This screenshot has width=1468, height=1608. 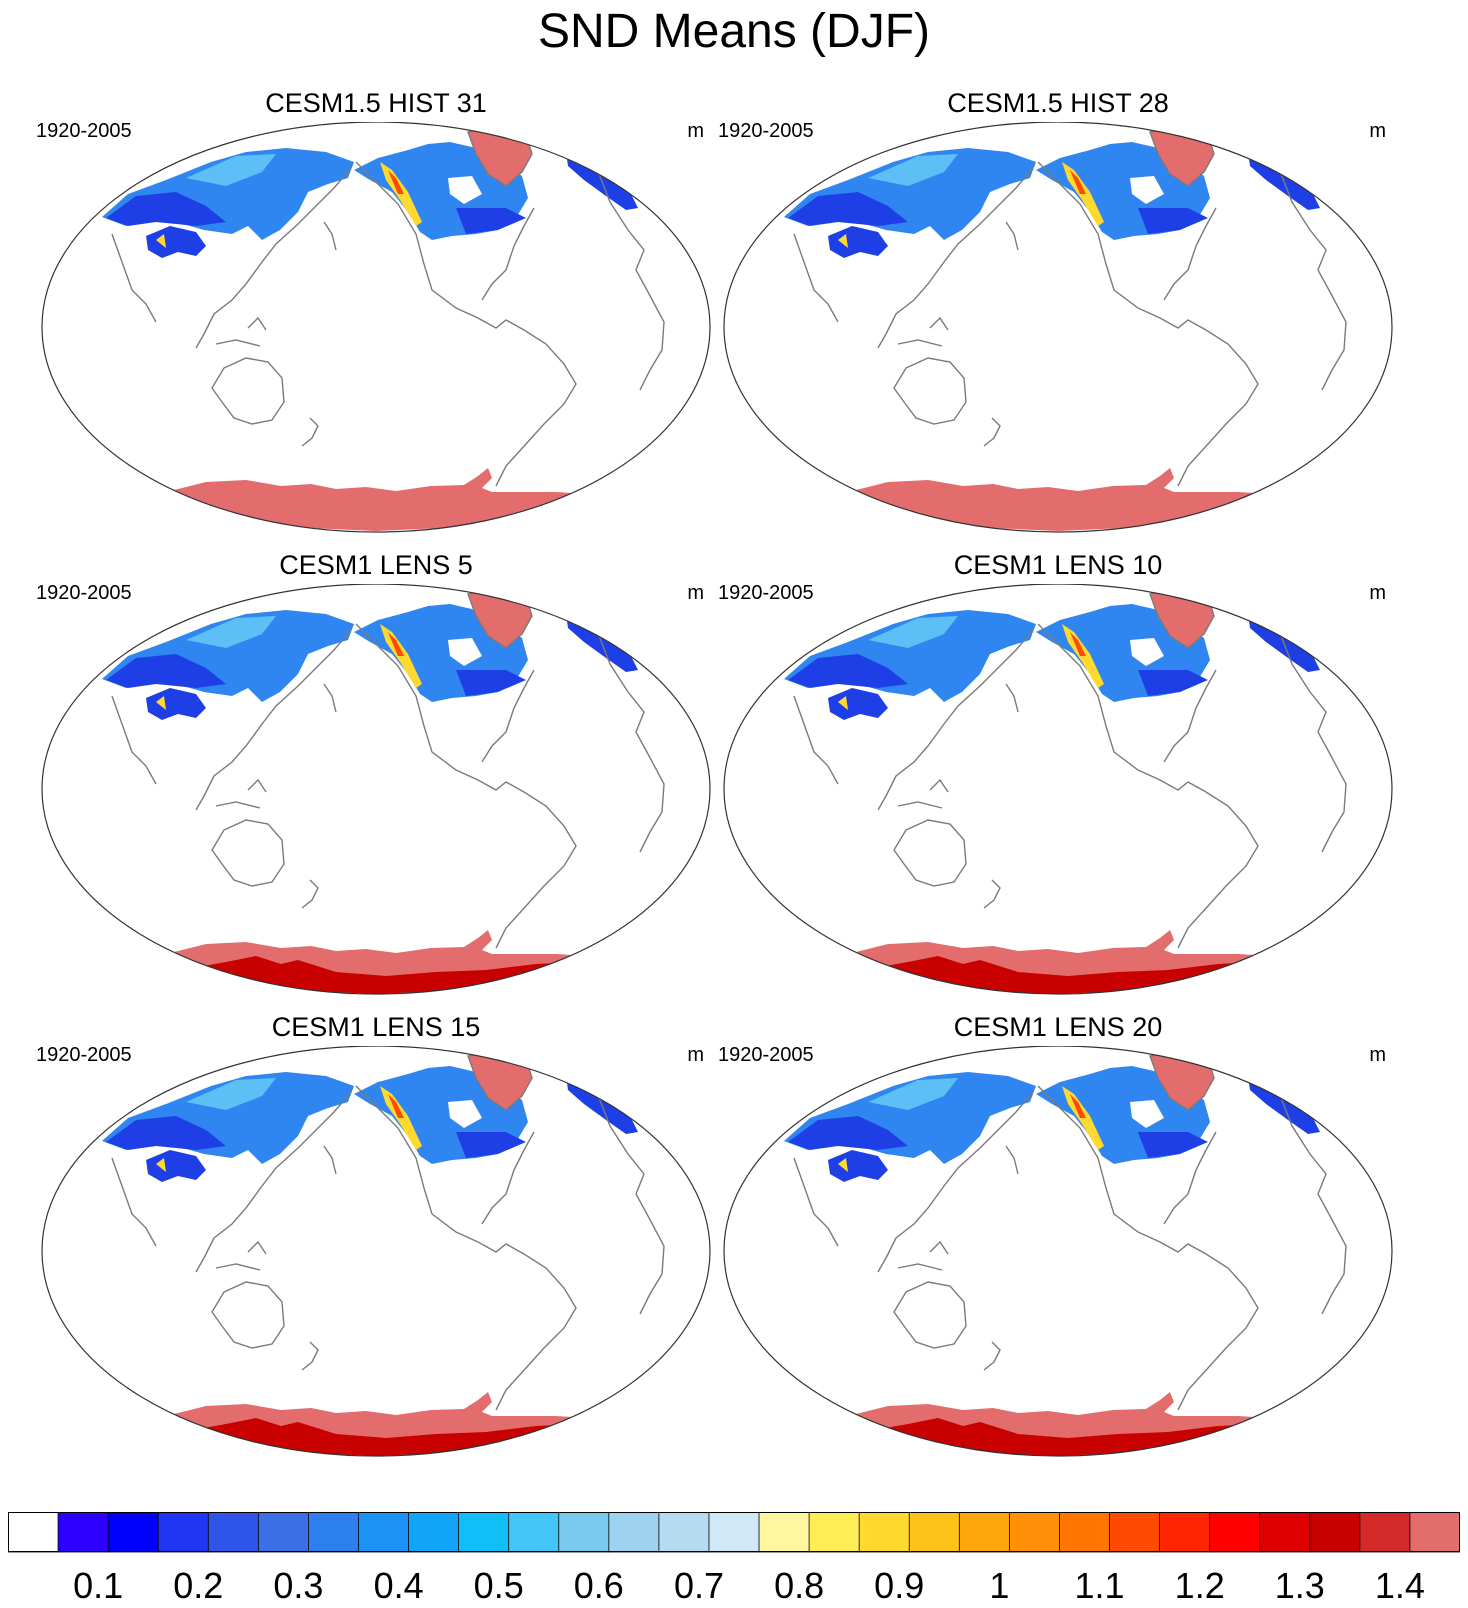 I want to click on antarctica-ice, so click(x=1063, y=499).